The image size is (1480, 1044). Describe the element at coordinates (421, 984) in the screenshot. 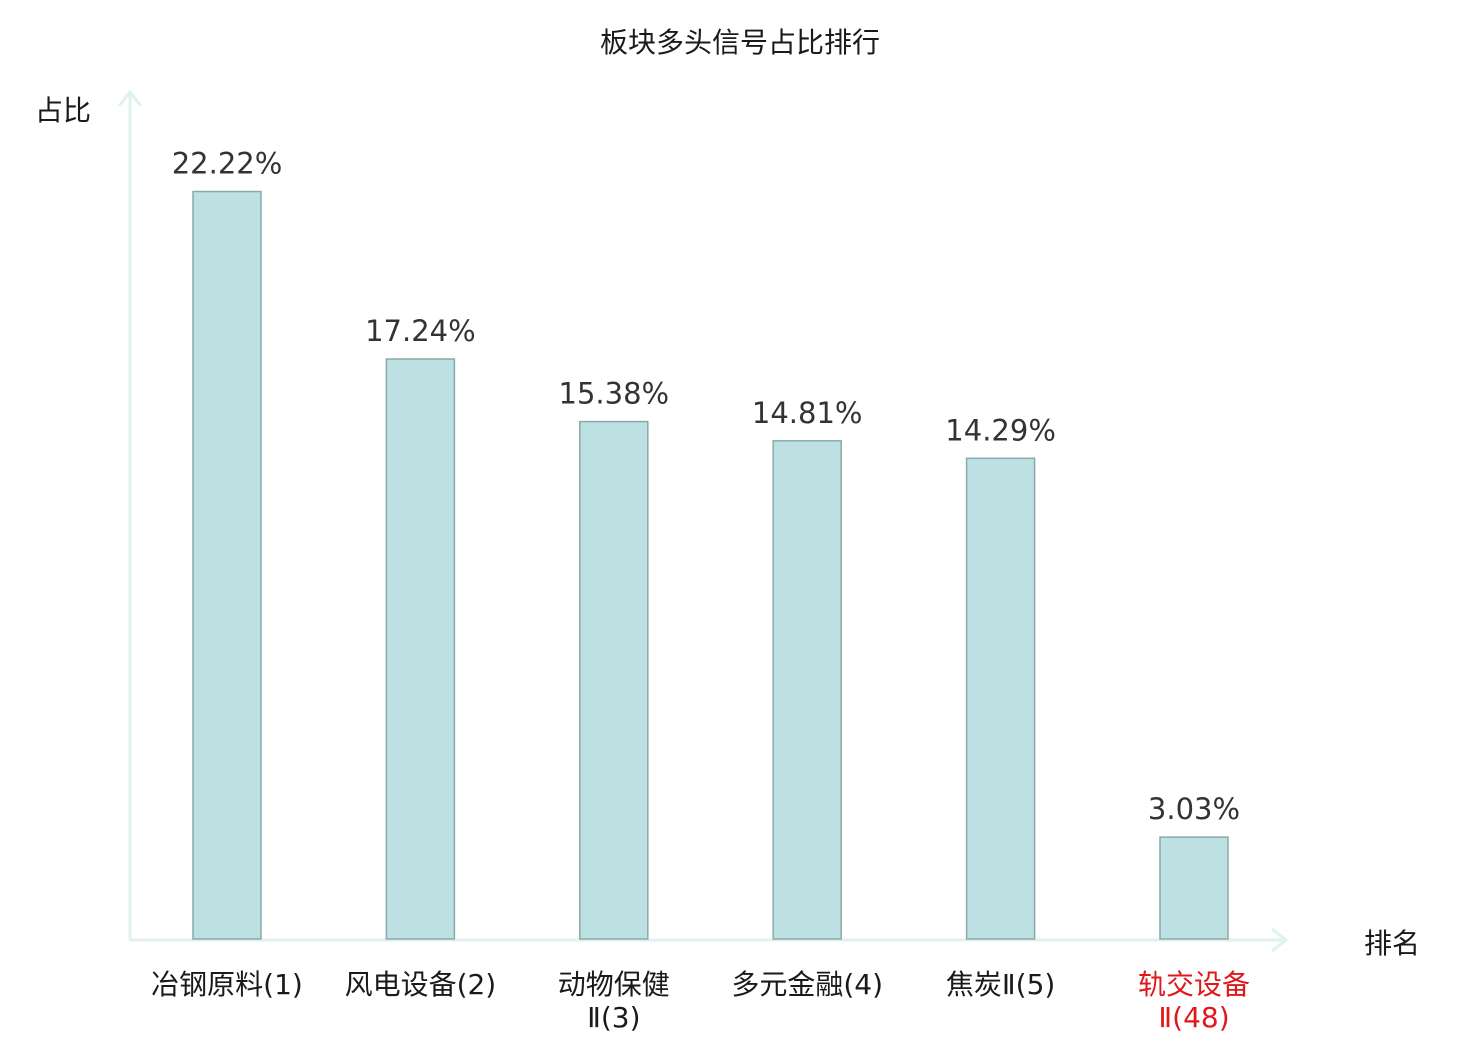

I see `category-label-2: 风电设备(2)` at that location.